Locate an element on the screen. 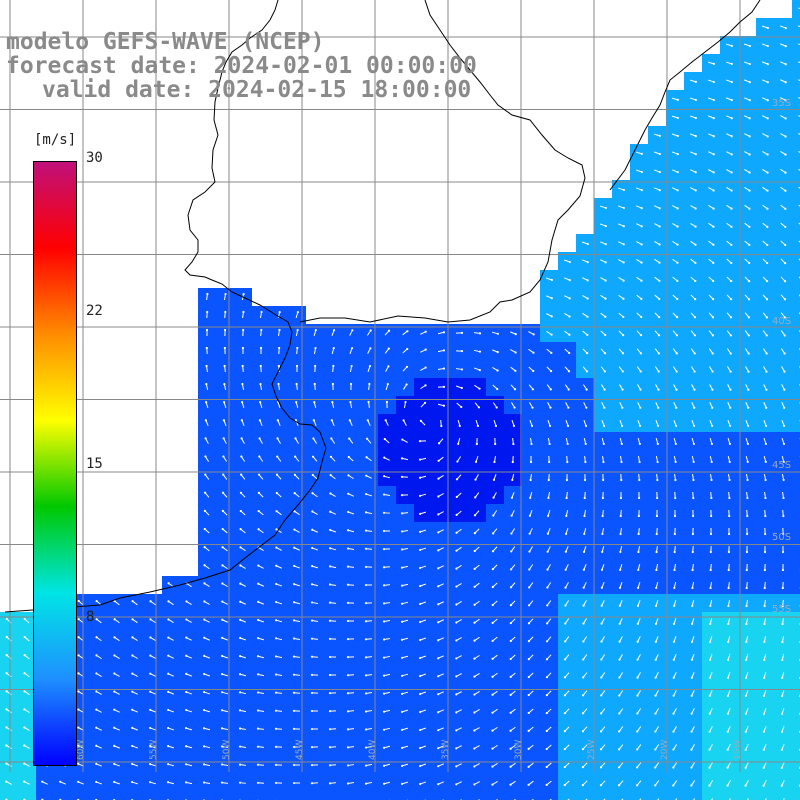  latitude-label: 45S is located at coordinates (781, 465).